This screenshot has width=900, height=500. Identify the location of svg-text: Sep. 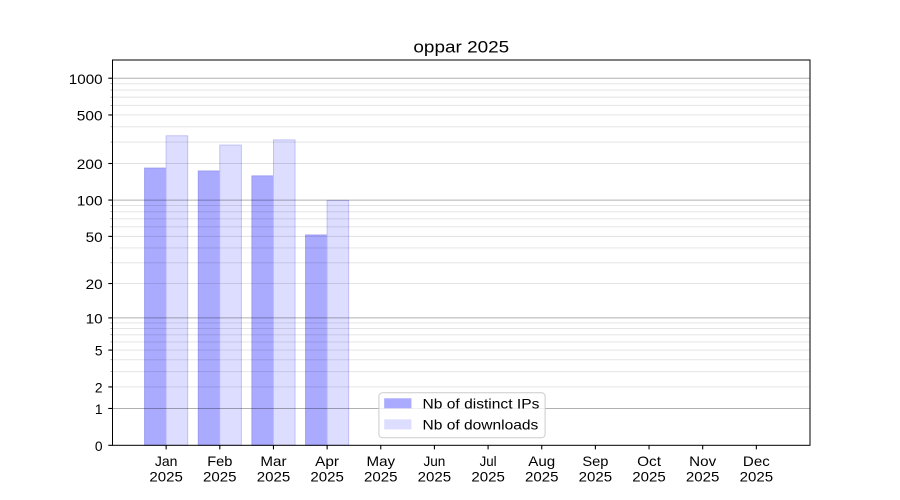
(595, 461).